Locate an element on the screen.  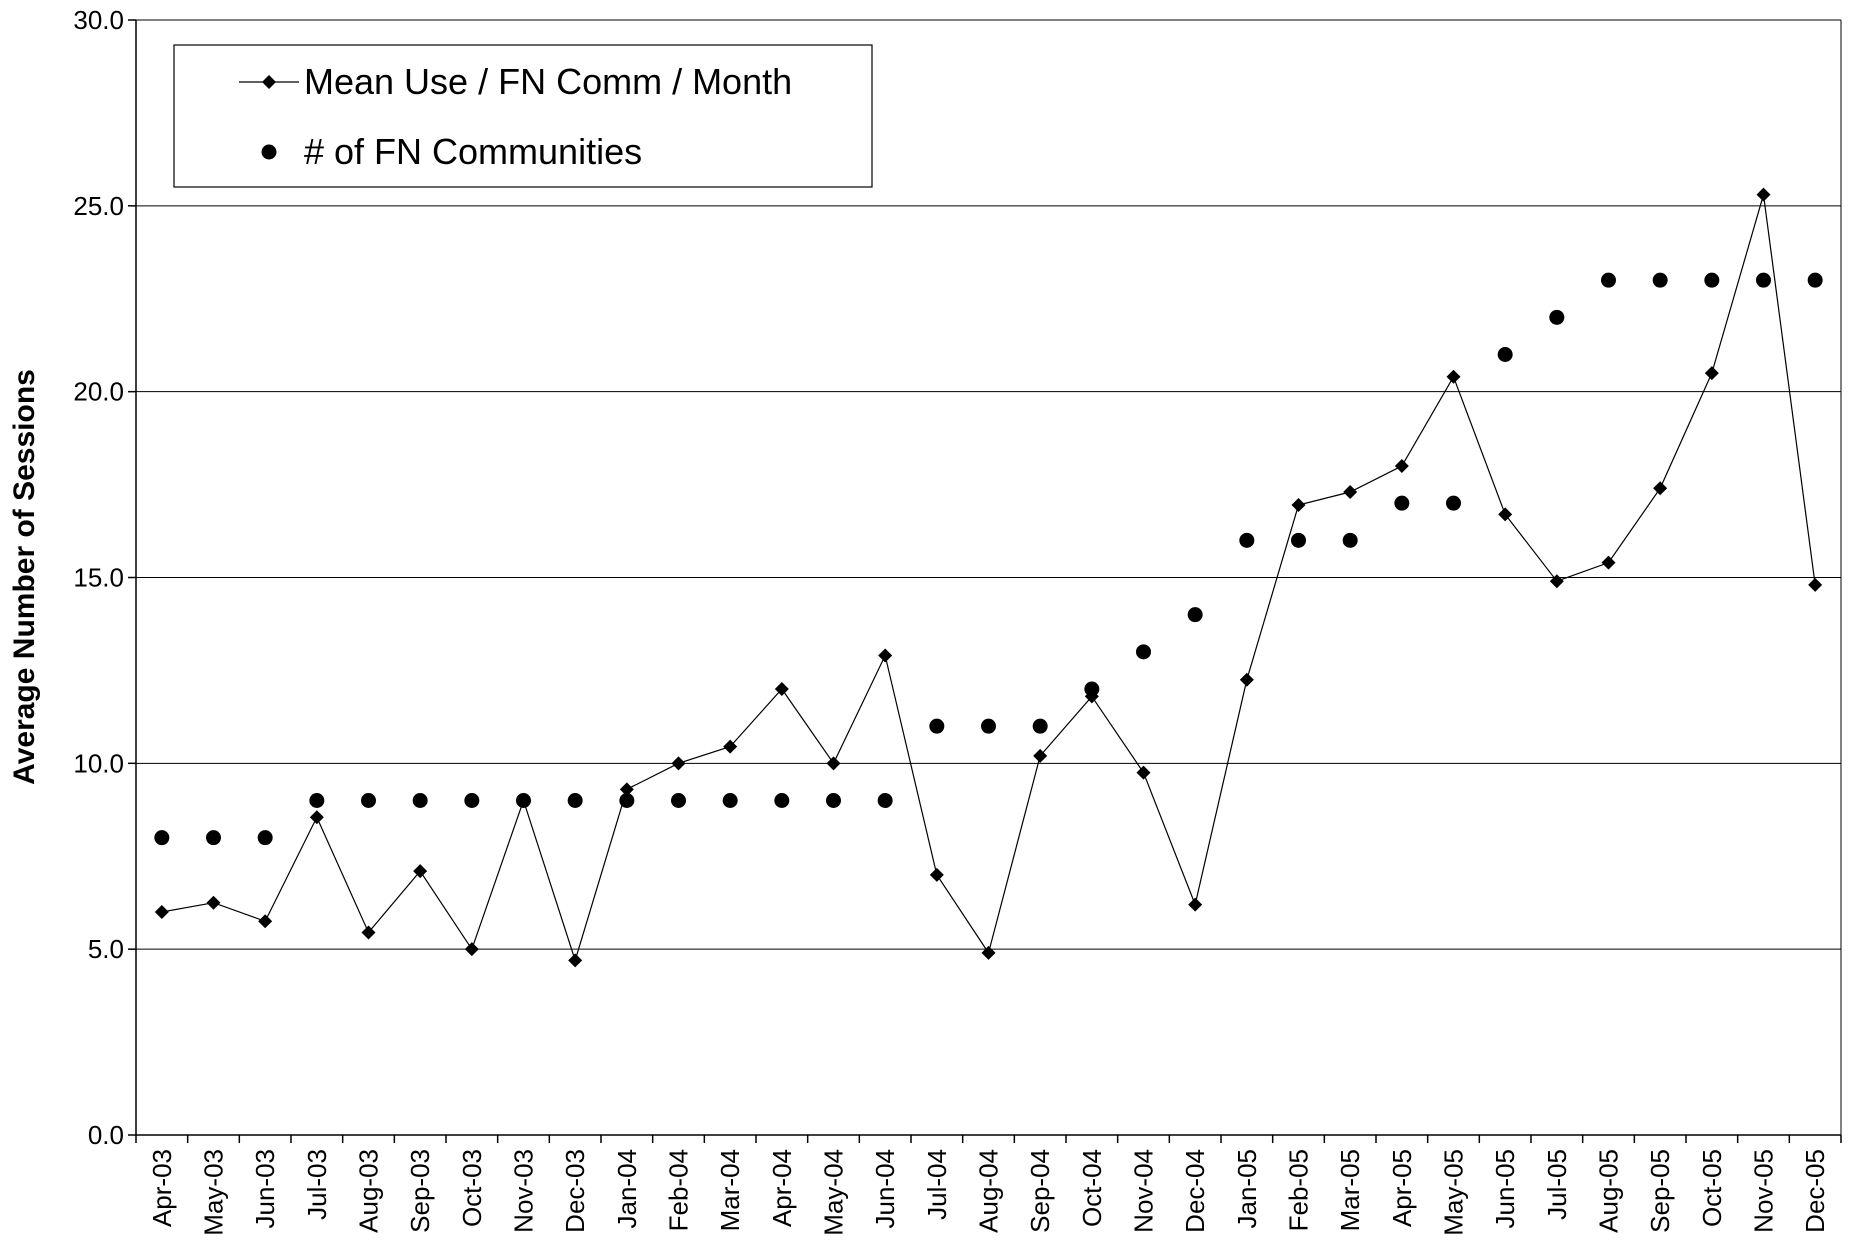
y-tick-label: 15.0 is located at coordinates (98, 578).